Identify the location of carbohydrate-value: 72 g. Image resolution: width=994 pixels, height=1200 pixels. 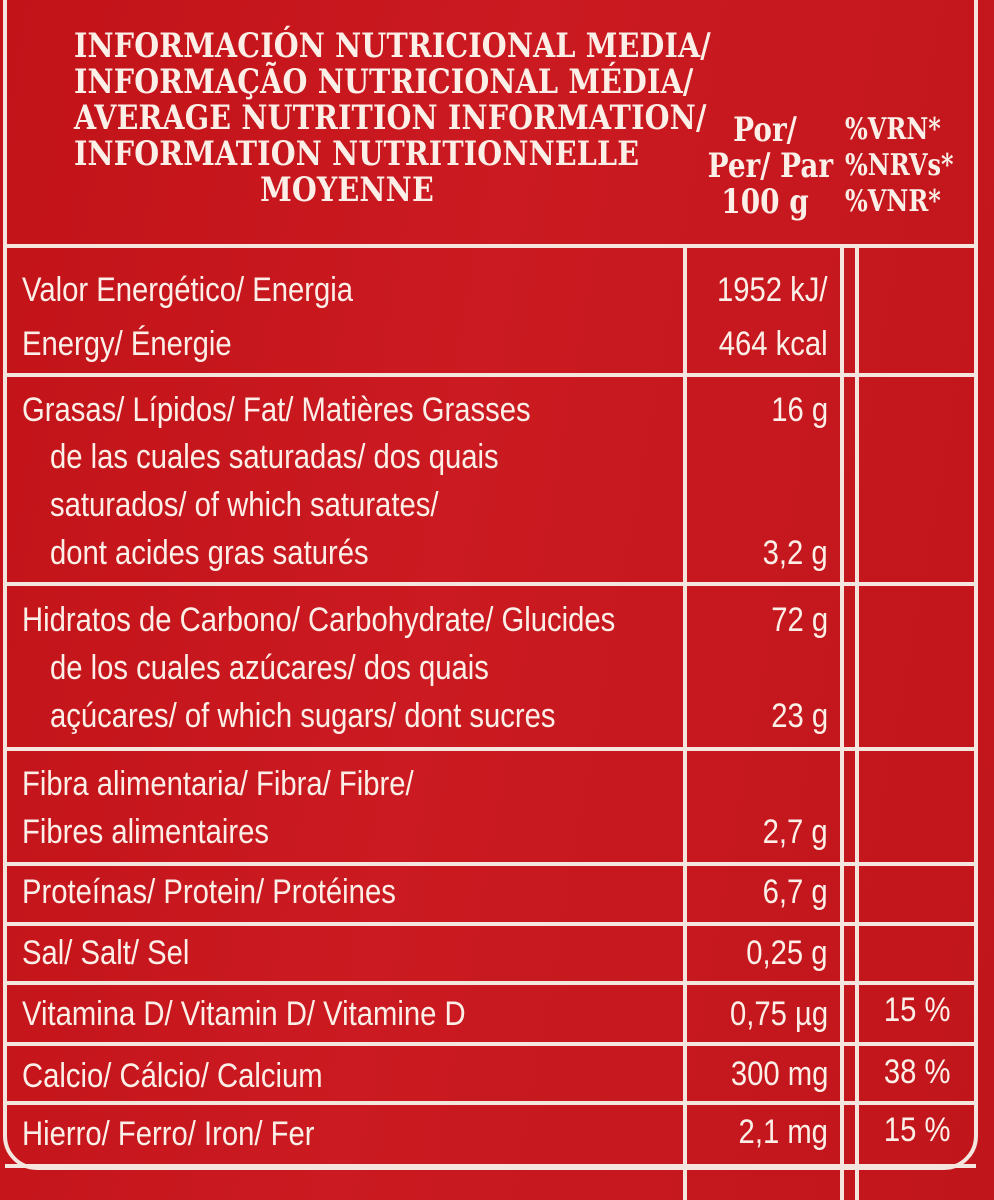
(799, 620).